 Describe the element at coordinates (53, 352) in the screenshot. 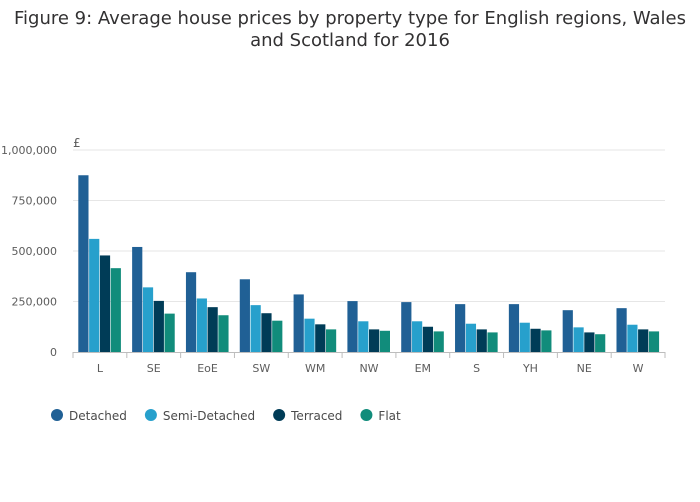

I see `y-tick-label: 0` at that location.